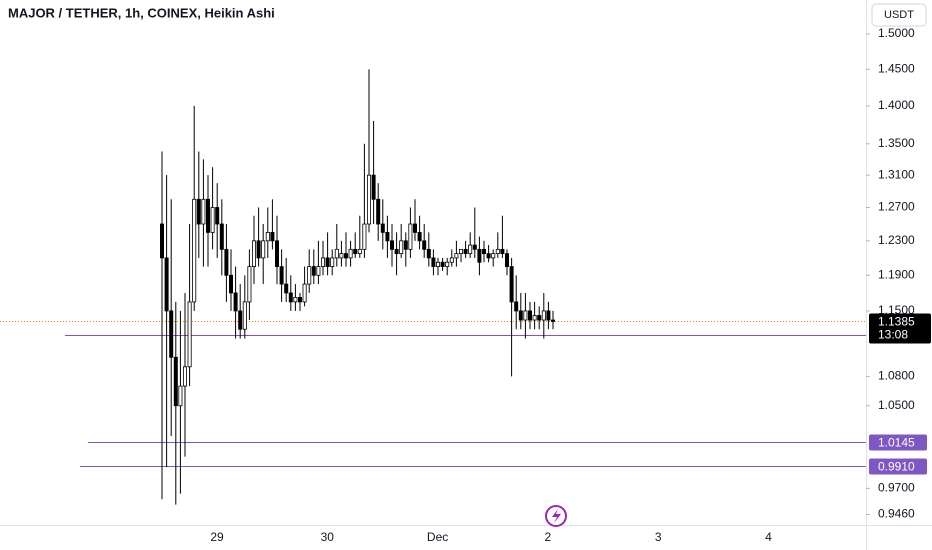 The image size is (932, 550). What do you see at coordinates (896, 143) in the screenshot?
I see `y-tick-label: 1.3500` at bounding box center [896, 143].